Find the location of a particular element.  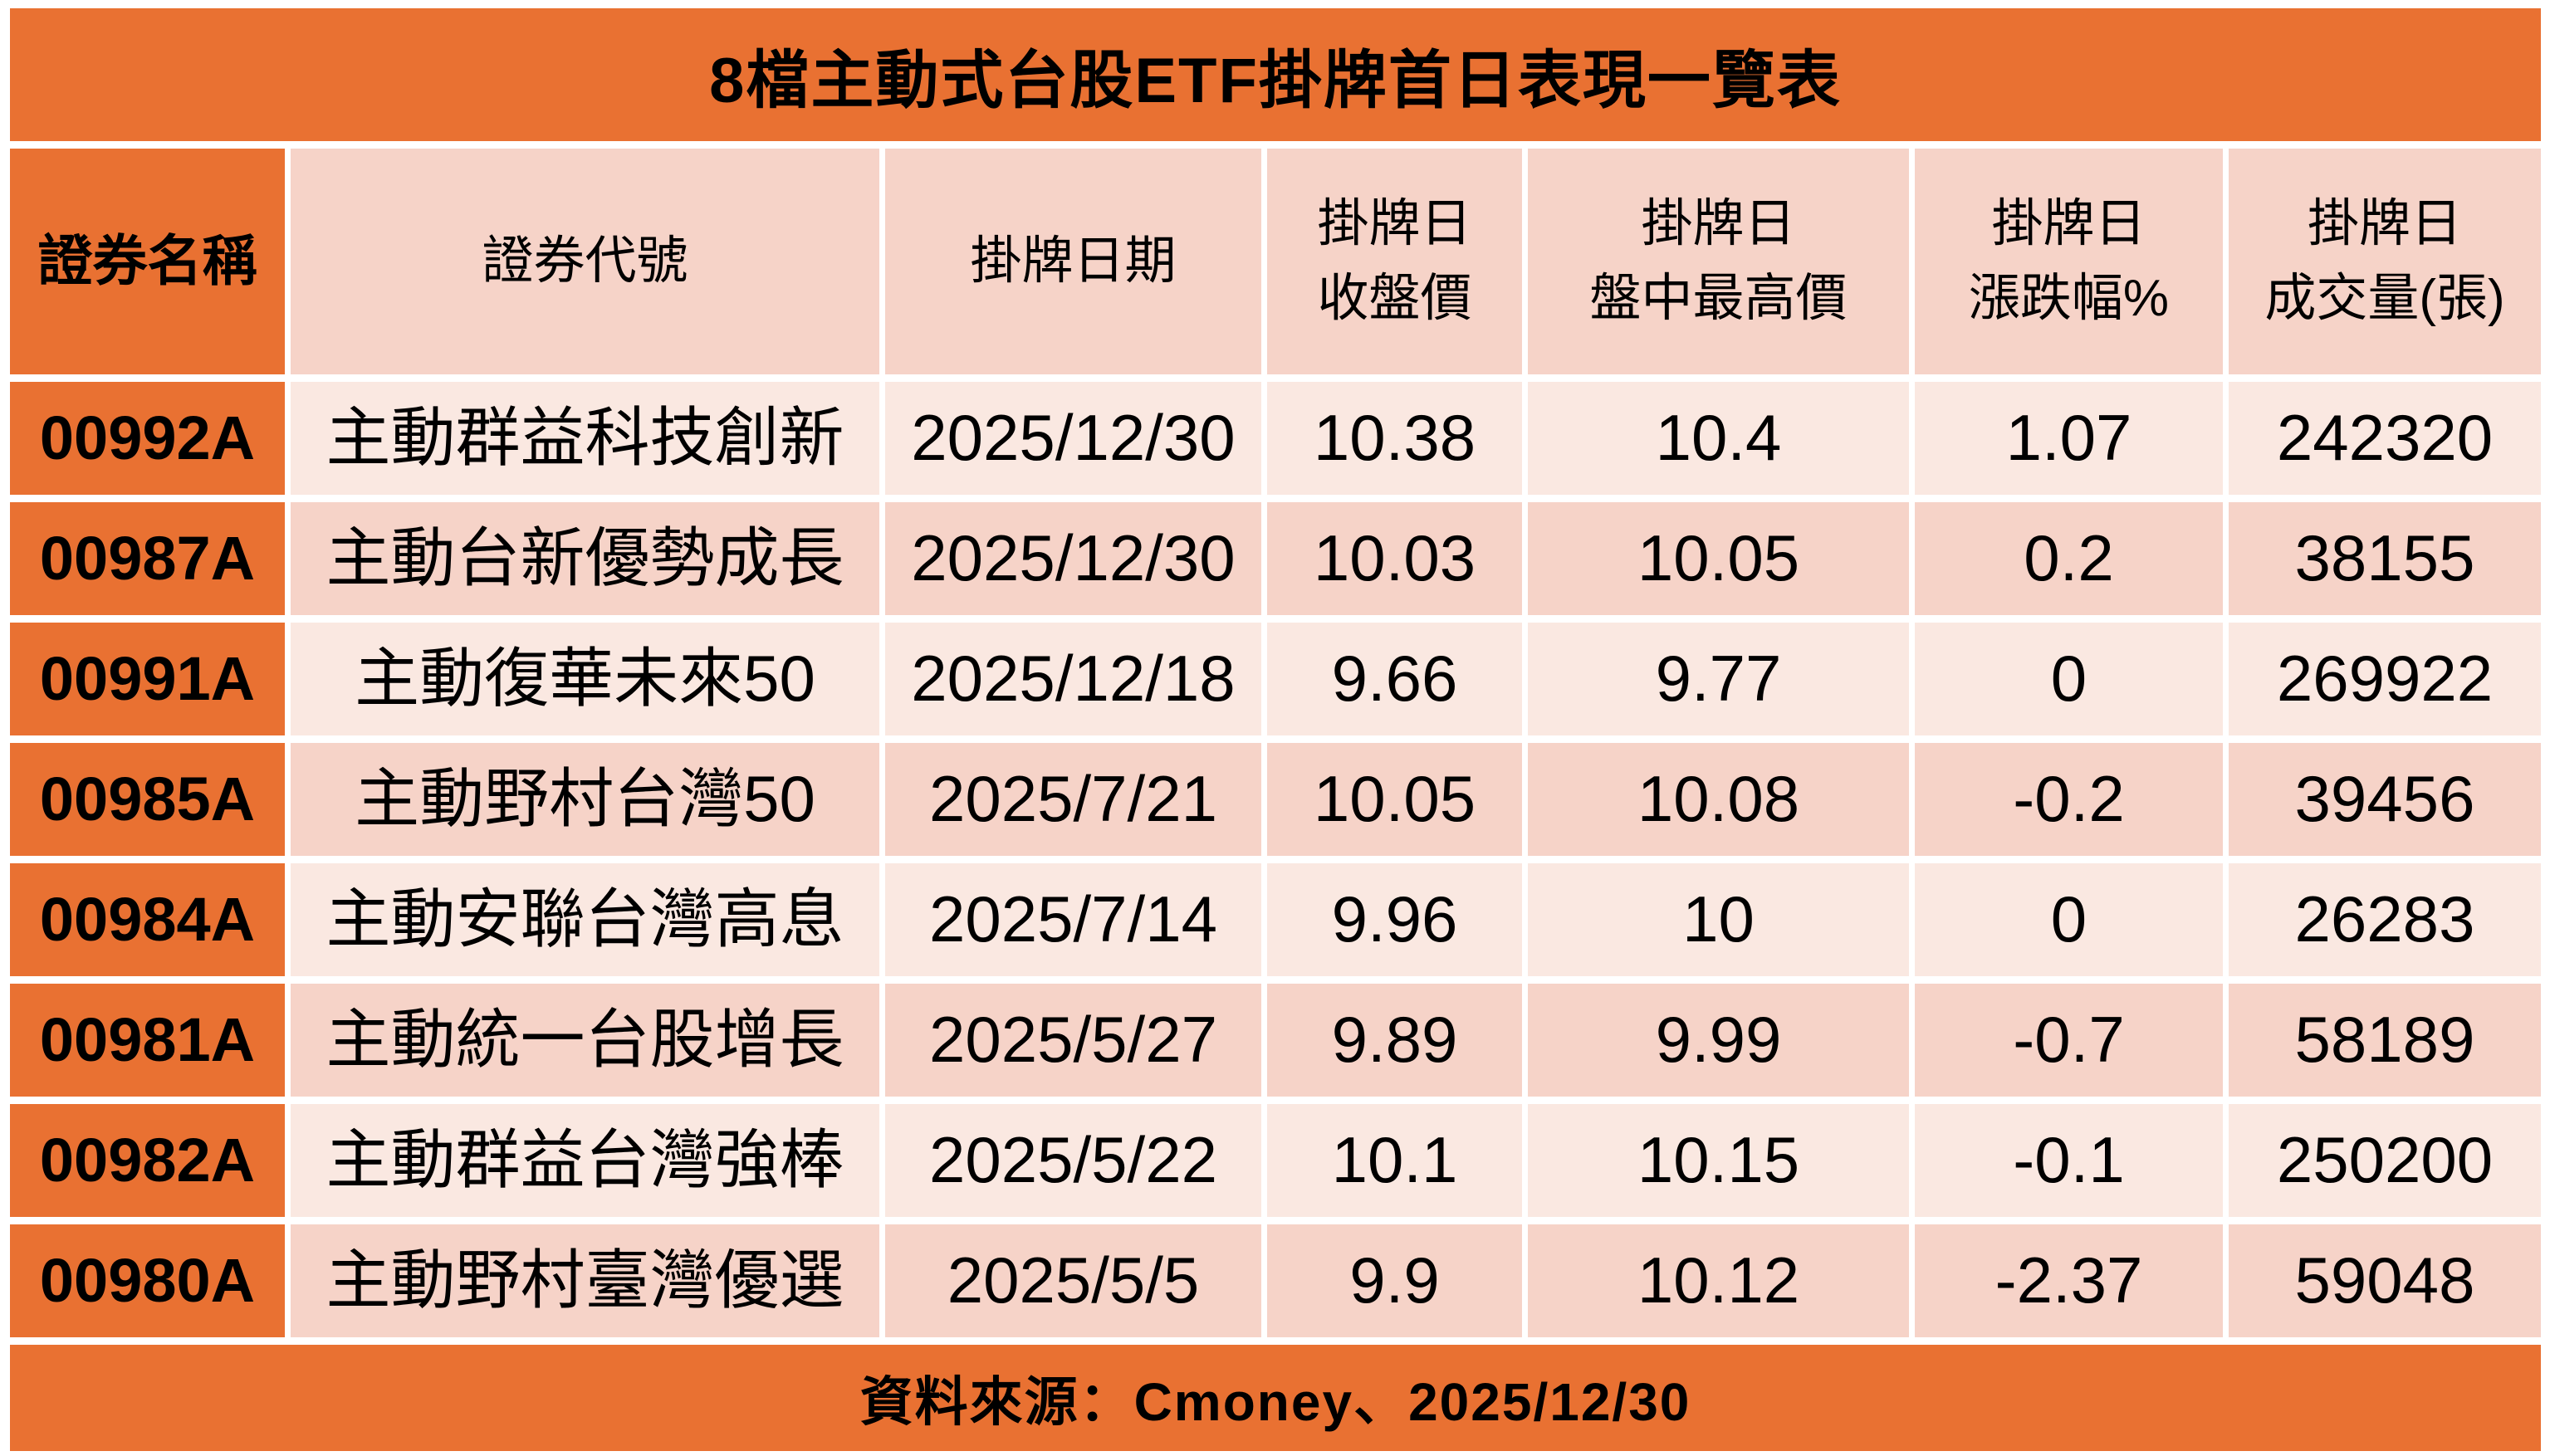

cell-code-row-2: 00987A is located at coordinates (147, 558).